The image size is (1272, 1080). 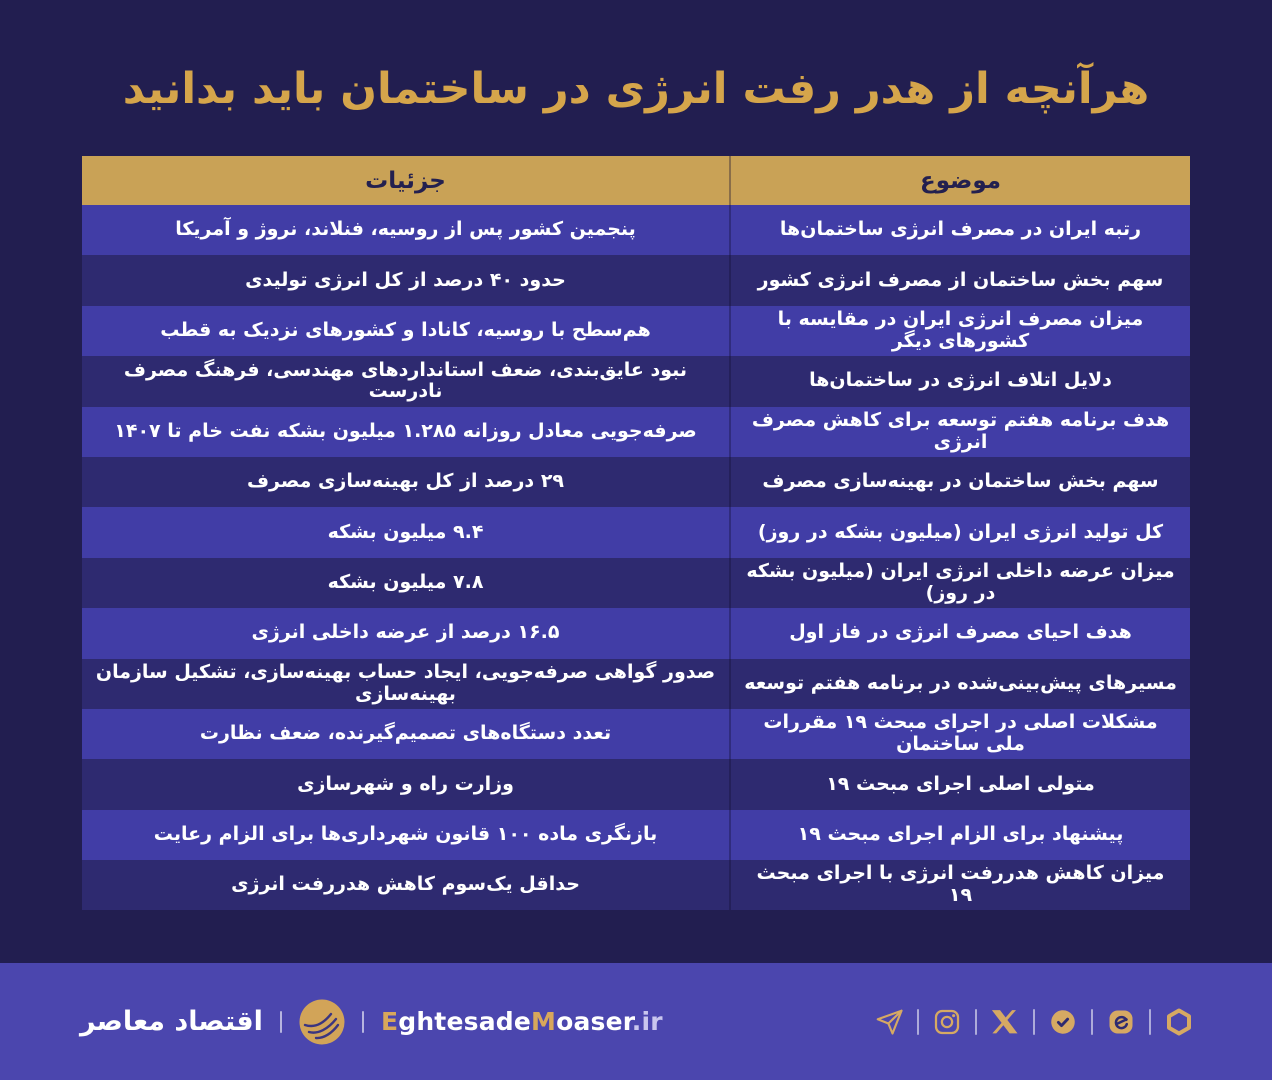 What do you see at coordinates (371, 1022) in the screenshot?
I see `footer-brand: اقتصاد معاصر EghtesadeMoaser.ir` at bounding box center [371, 1022].